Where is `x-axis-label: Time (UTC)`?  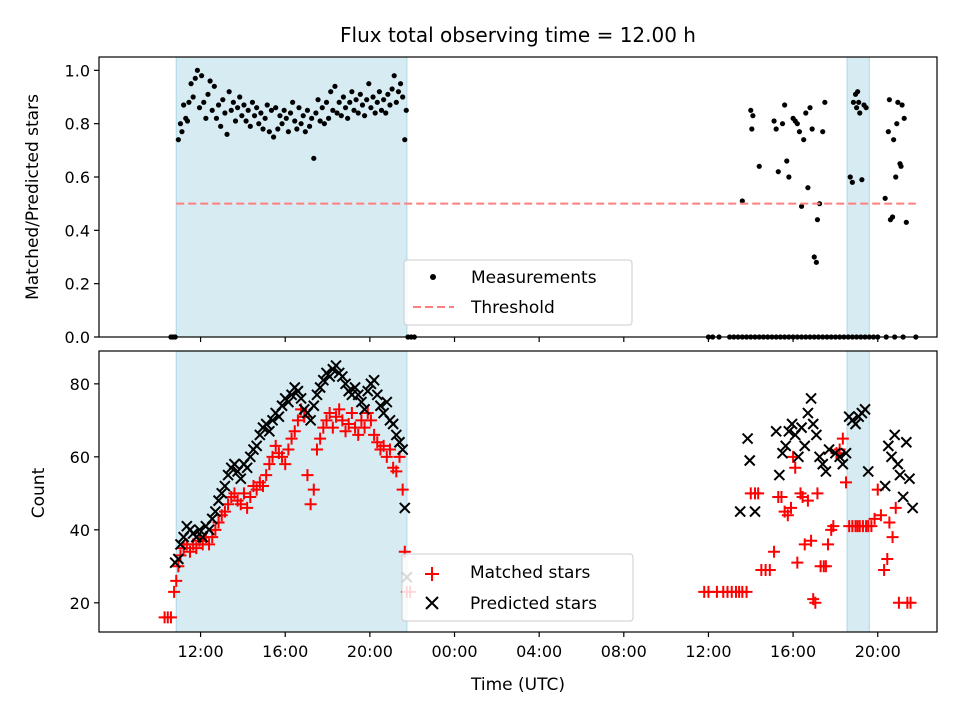 x-axis-label: Time (UTC) is located at coordinates (517, 685).